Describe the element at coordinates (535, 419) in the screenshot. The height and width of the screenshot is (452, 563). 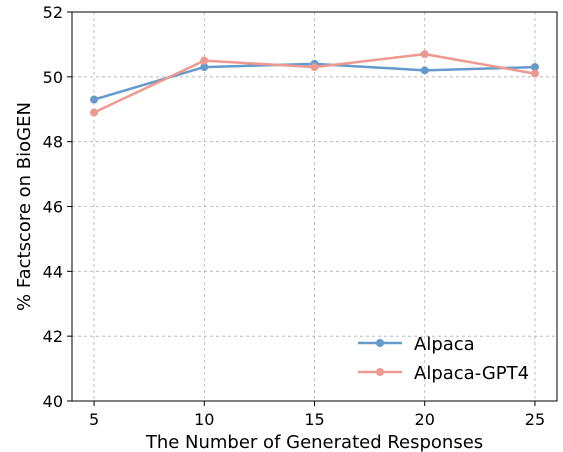
I see `x-tick-label: 25` at that location.